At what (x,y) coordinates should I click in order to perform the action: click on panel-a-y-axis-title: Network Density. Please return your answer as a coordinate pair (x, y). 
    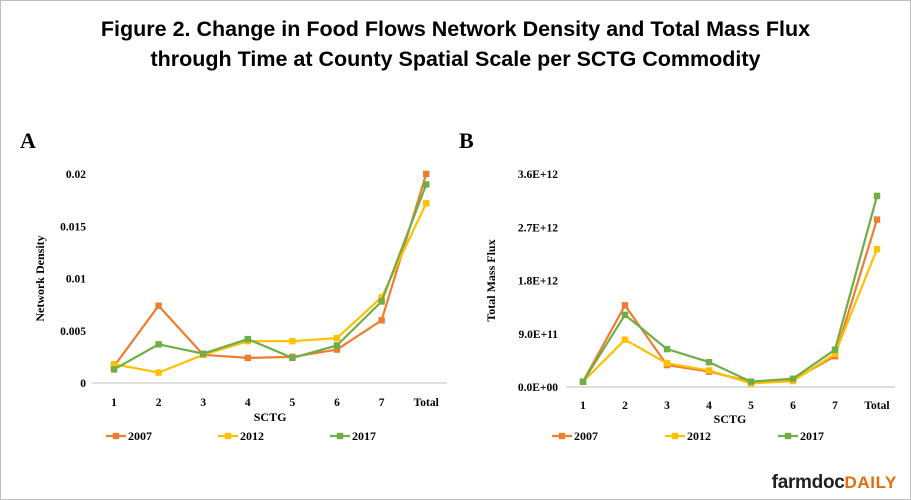
    Looking at the image, I should click on (40, 278).